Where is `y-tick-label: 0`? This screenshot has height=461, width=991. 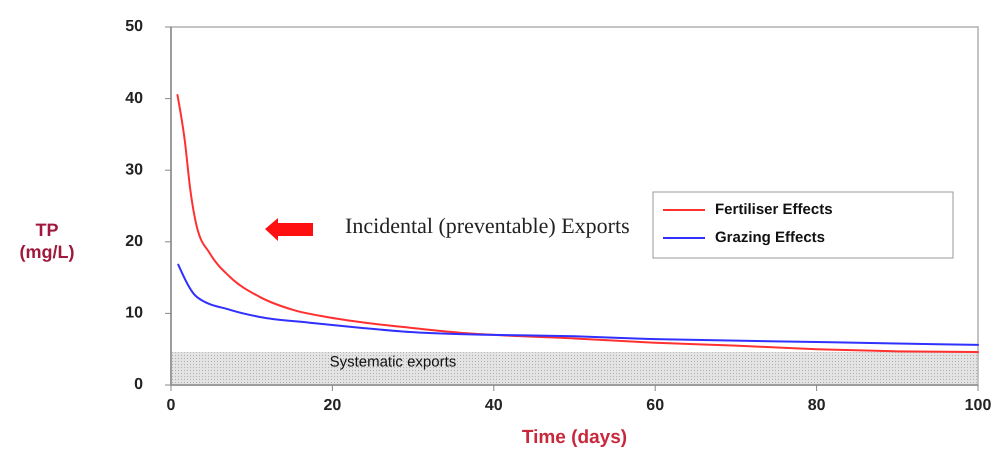
y-tick-label: 0 is located at coordinates (139, 385).